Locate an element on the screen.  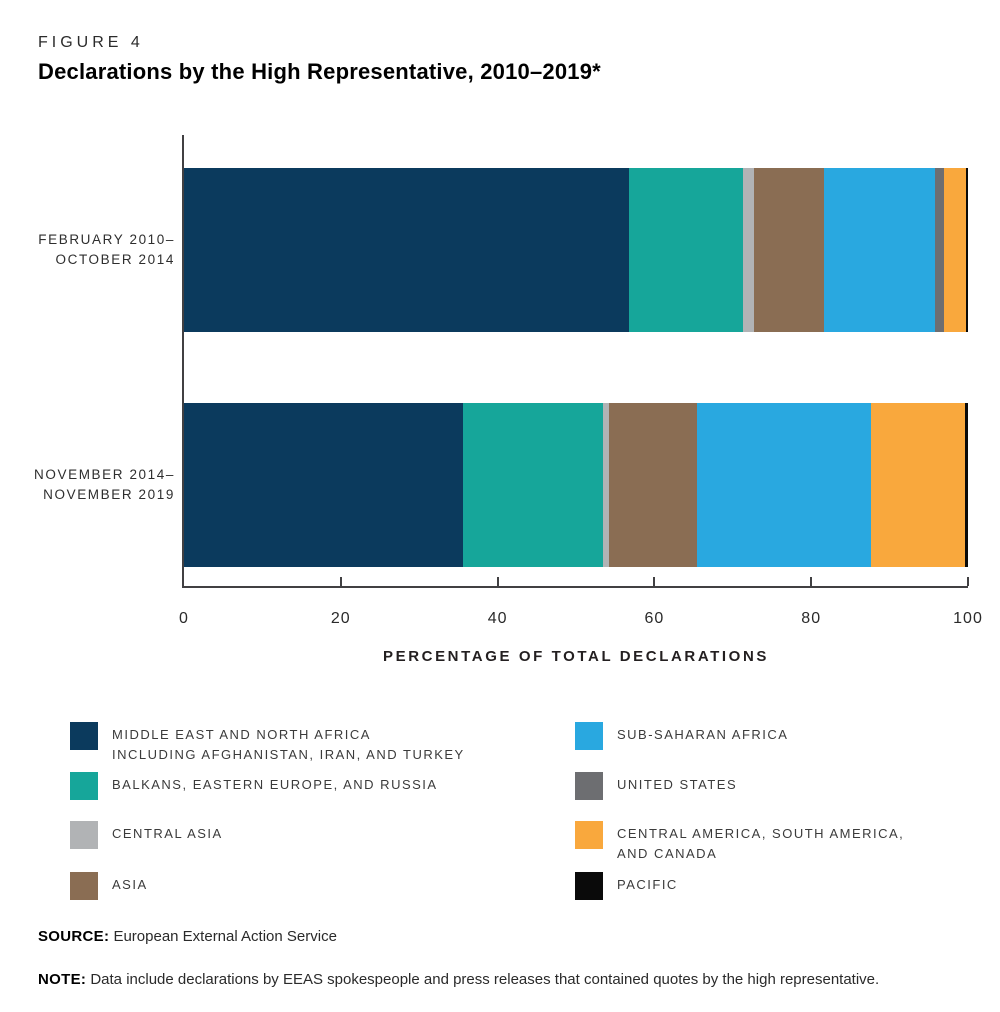
figure-number-label: FIGURE 4 is located at coordinates (91, 42).